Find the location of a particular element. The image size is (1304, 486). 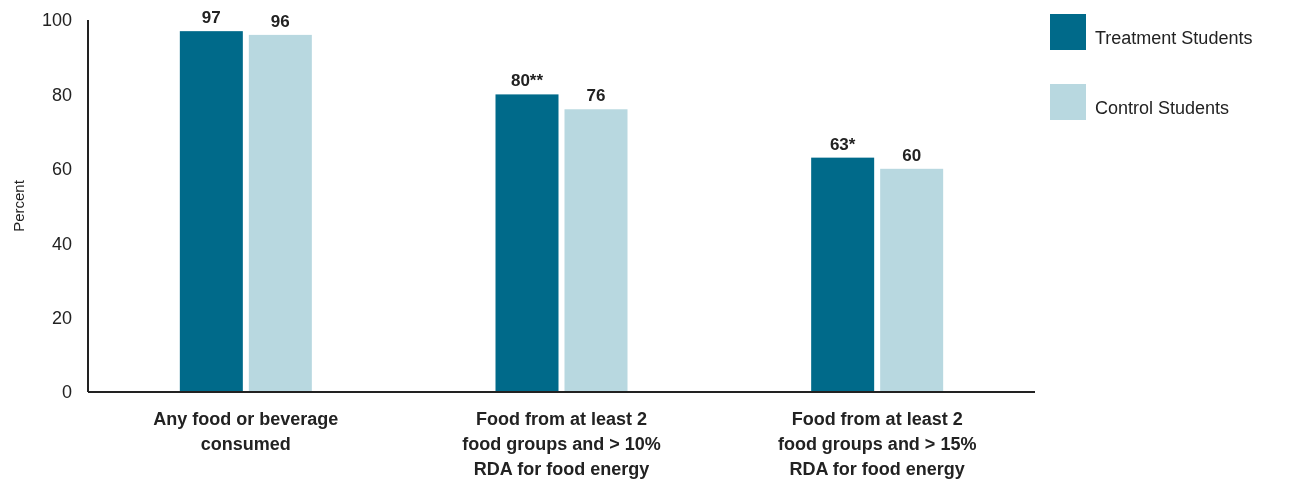

legend-label: Control Students is located at coordinates (1162, 108).